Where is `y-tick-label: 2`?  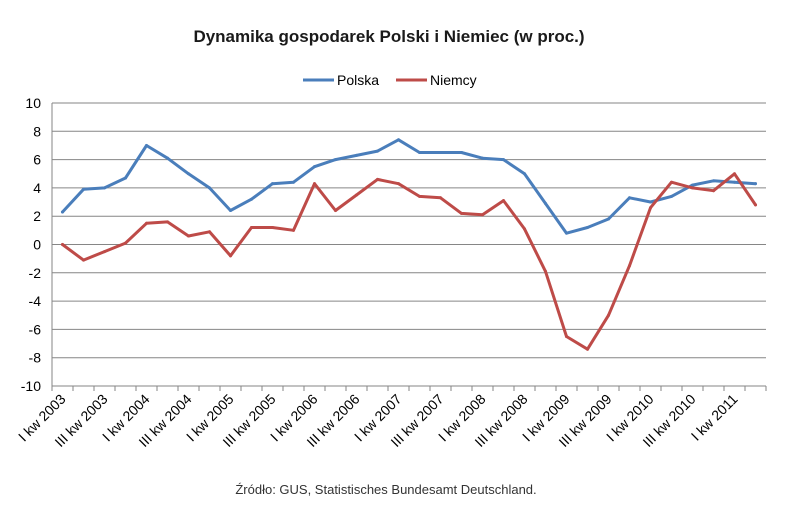 y-tick-label: 2 is located at coordinates (37, 216).